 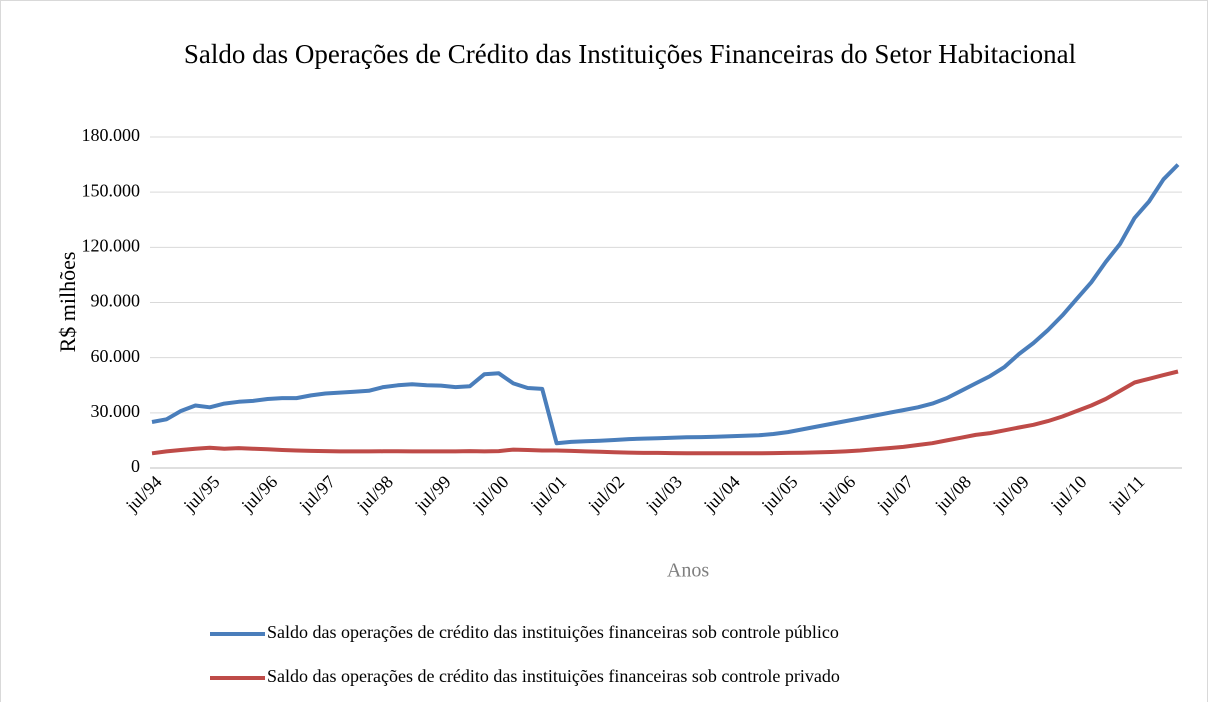 What do you see at coordinates (490, 494) in the screenshot?
I see `x-tick-label: jul/00` at bounding box center [490, 494].